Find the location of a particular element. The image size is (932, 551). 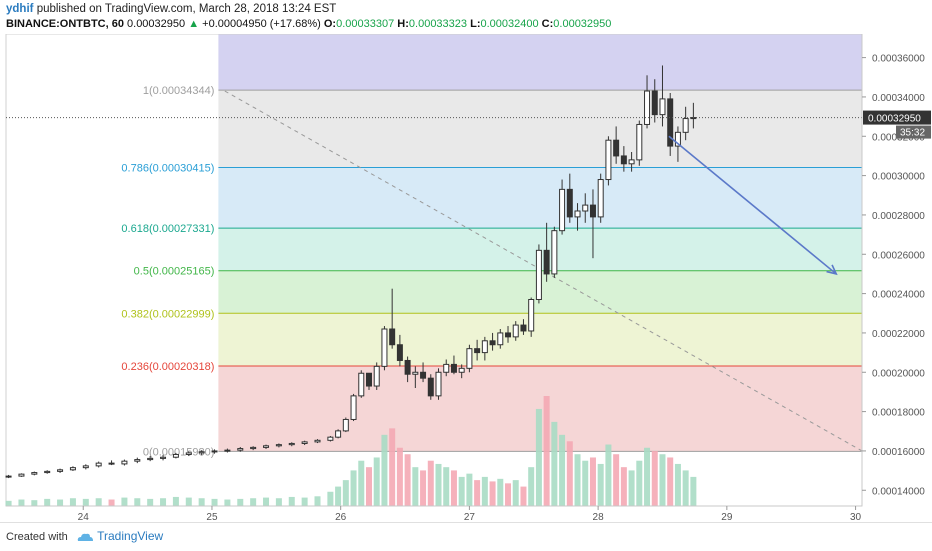

author-link: ydhif is located at coordinates (20, 9).